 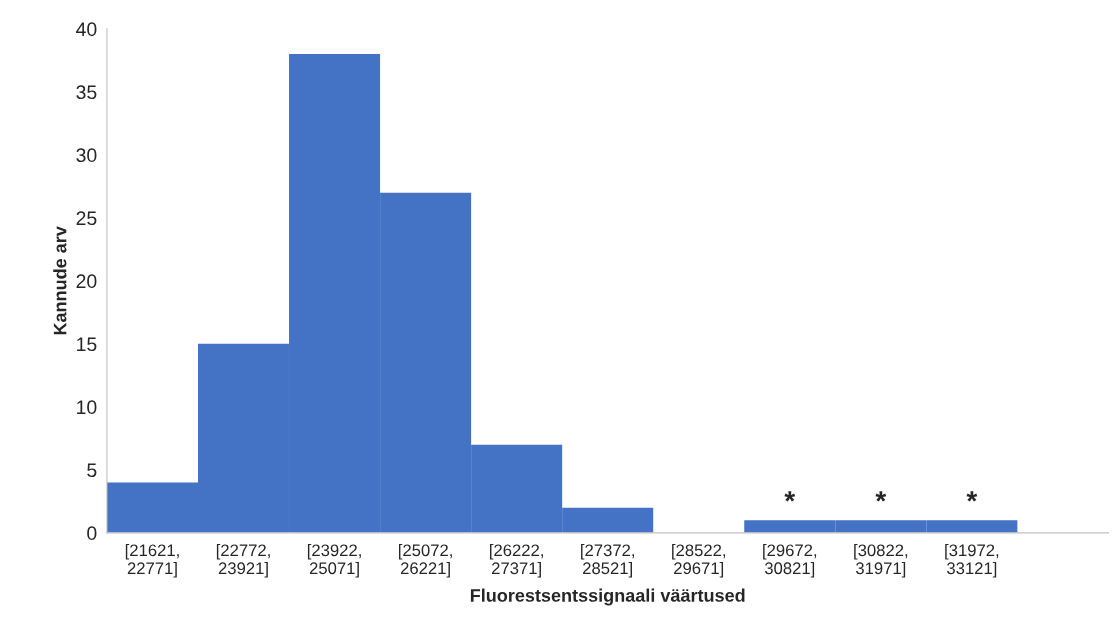 What do you see at coordinates (243, 560) in the screenshot?
I see `x-tick-label: [22772, 23921]` at bounding box center [243, 560].